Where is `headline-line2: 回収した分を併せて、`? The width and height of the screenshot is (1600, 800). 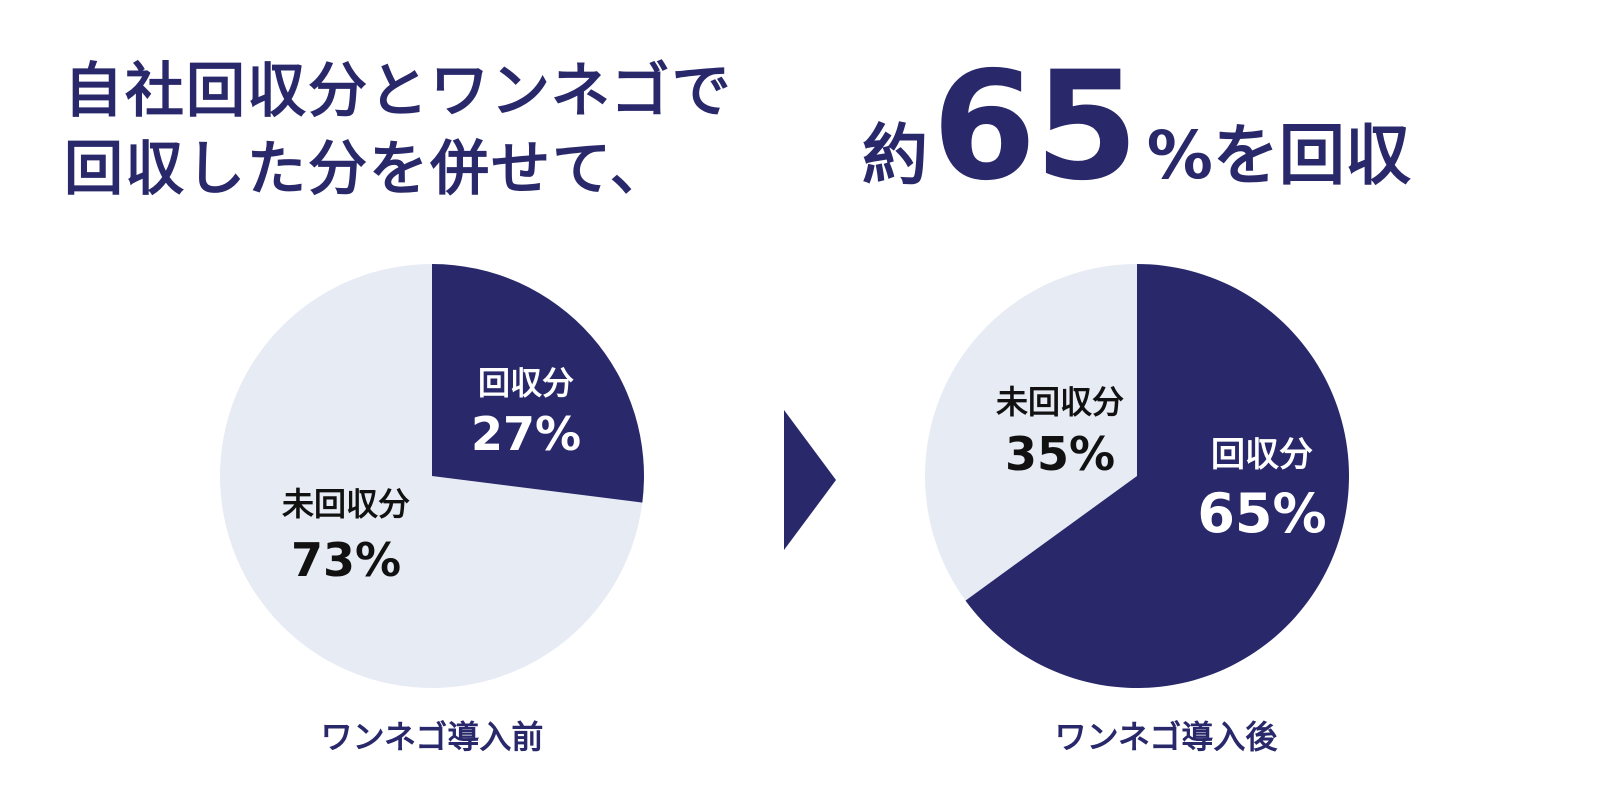 headline-line2: 回収した分を併せて、 is located at coordinates (368, 168).